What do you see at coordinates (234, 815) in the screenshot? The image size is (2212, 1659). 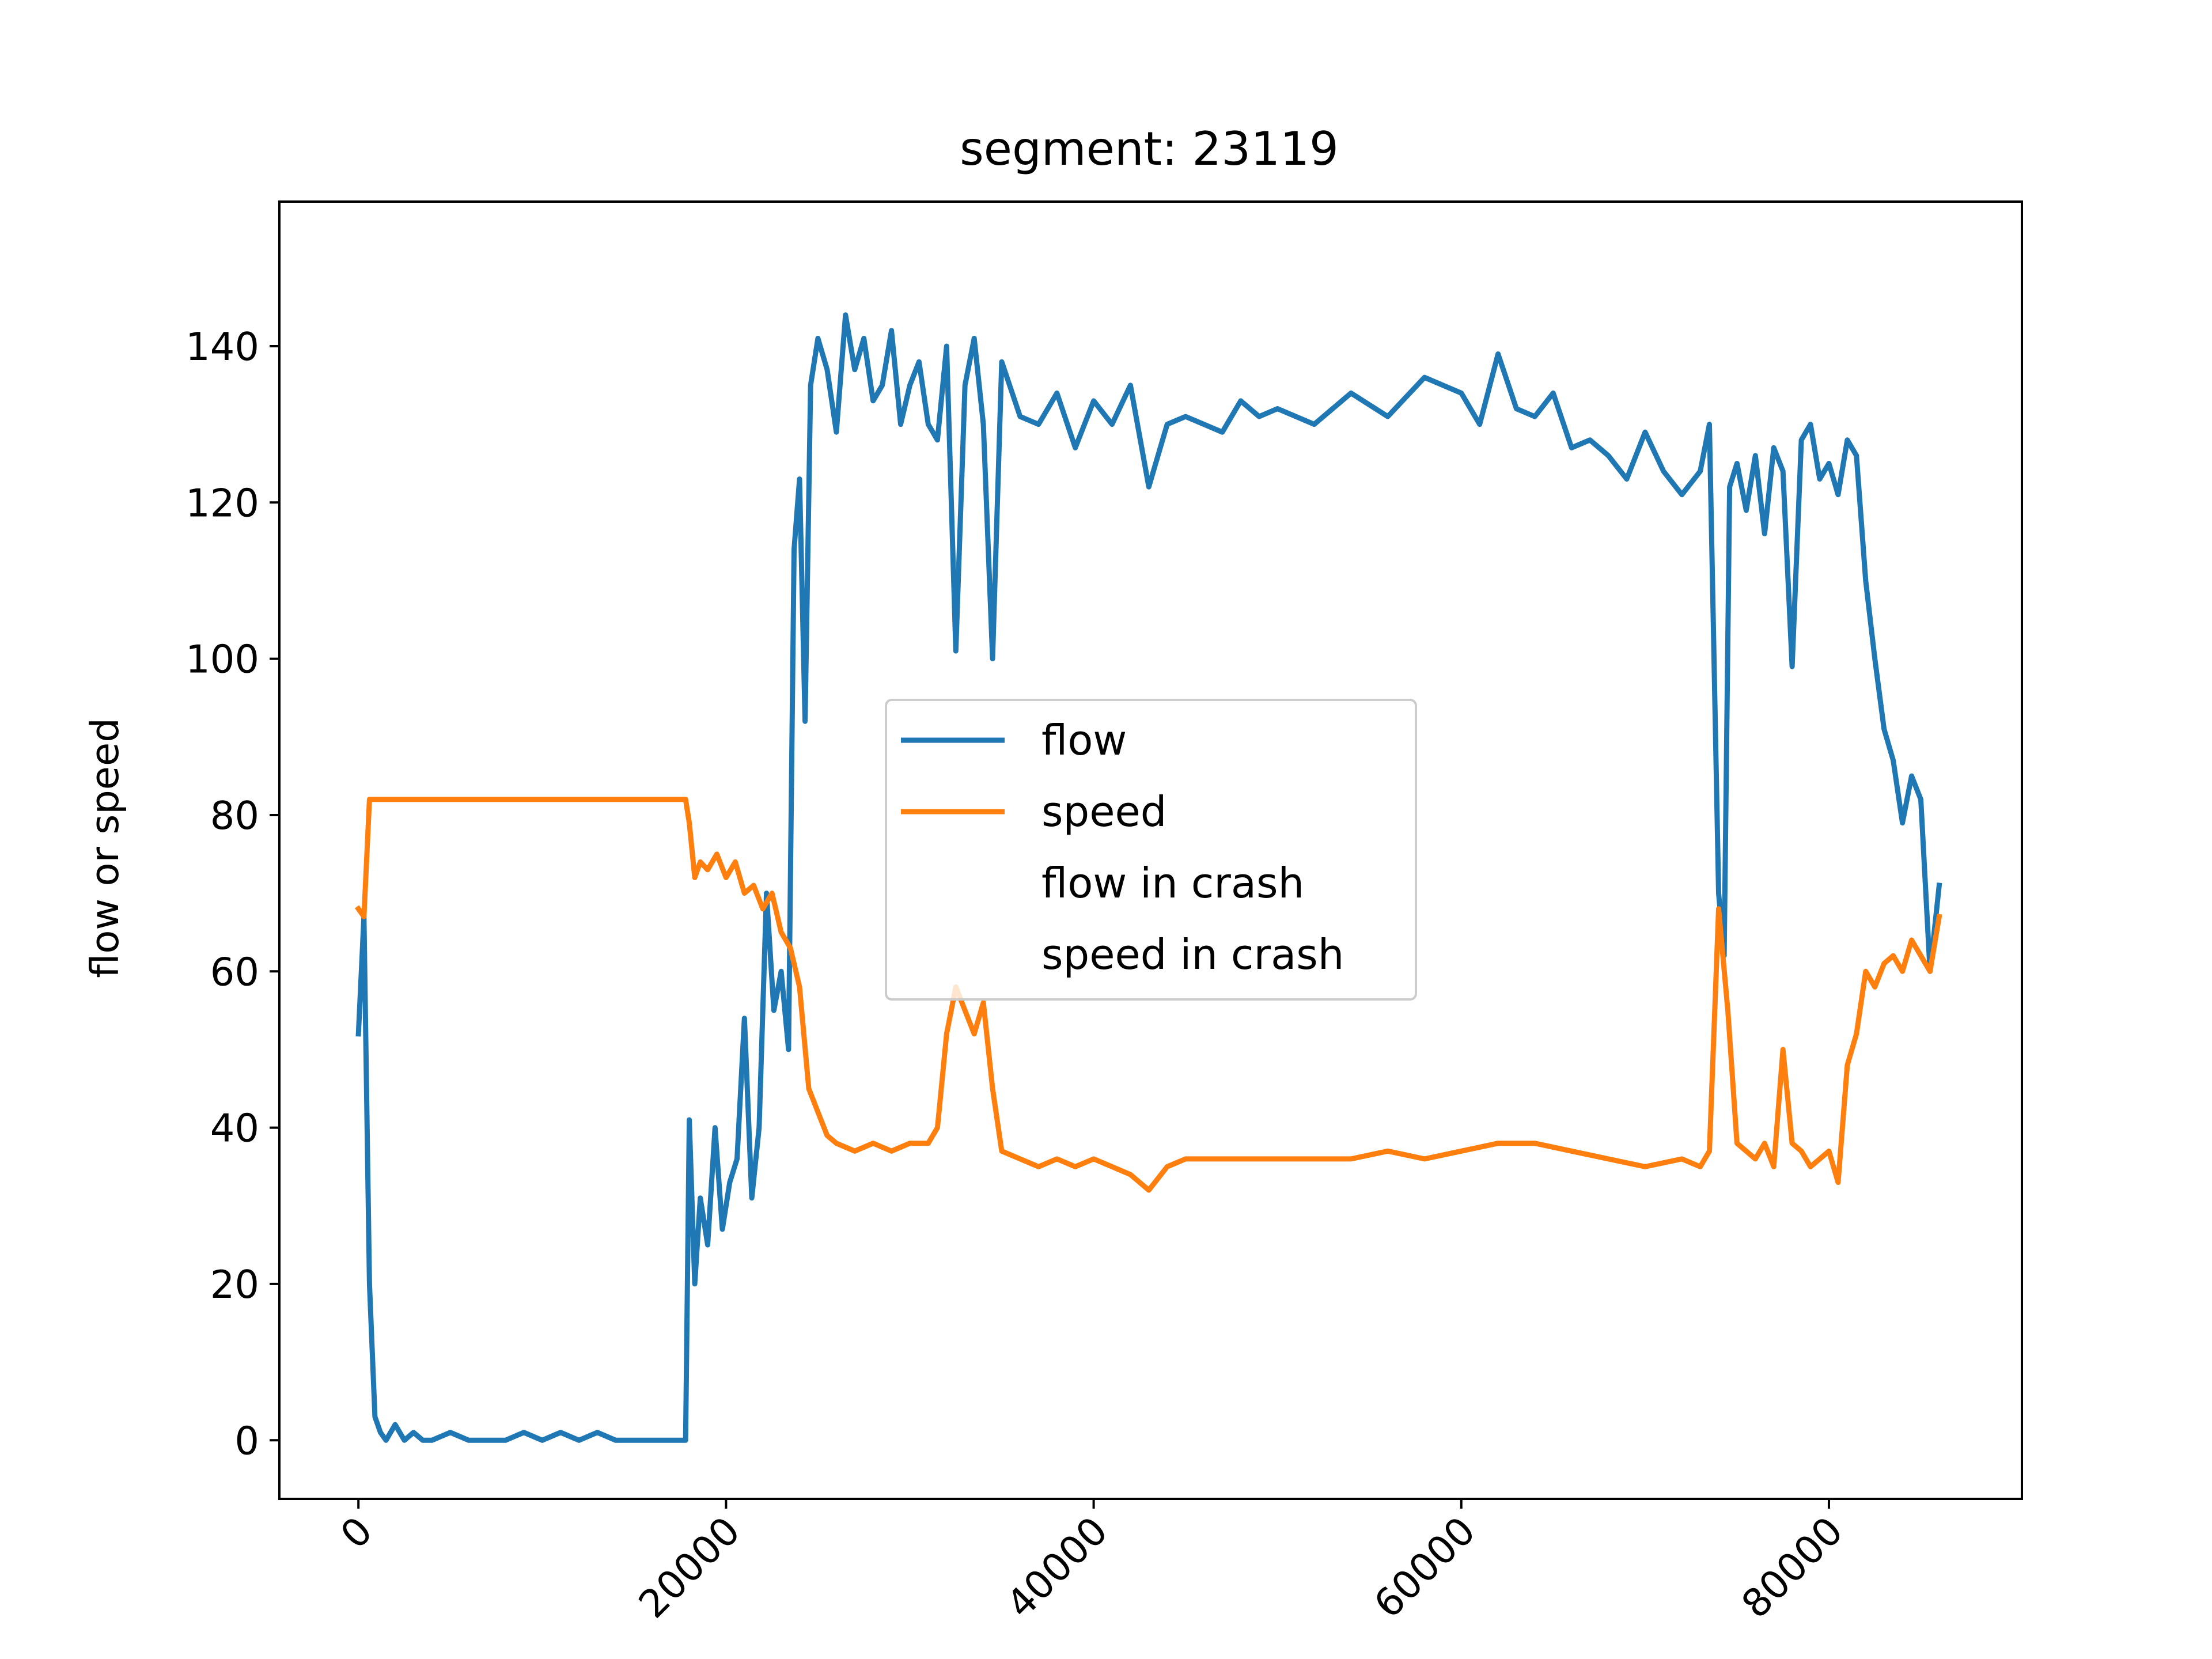 I see `y-tick-label: 80` at bounding box center [234, 815].